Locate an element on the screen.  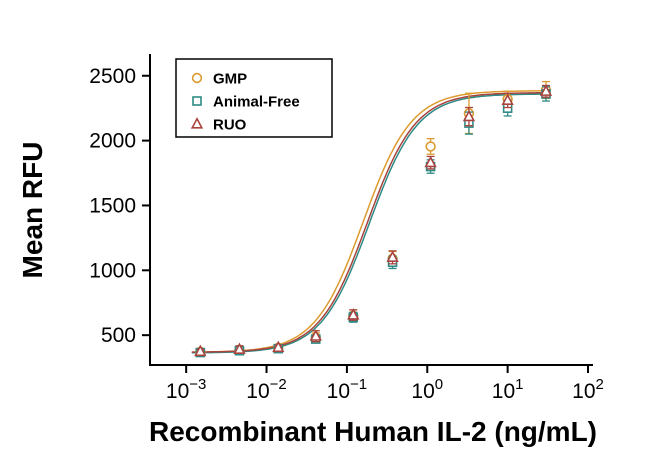
legend-label-Animal-Free: Animal-Free is located at coordinates (256, 102).